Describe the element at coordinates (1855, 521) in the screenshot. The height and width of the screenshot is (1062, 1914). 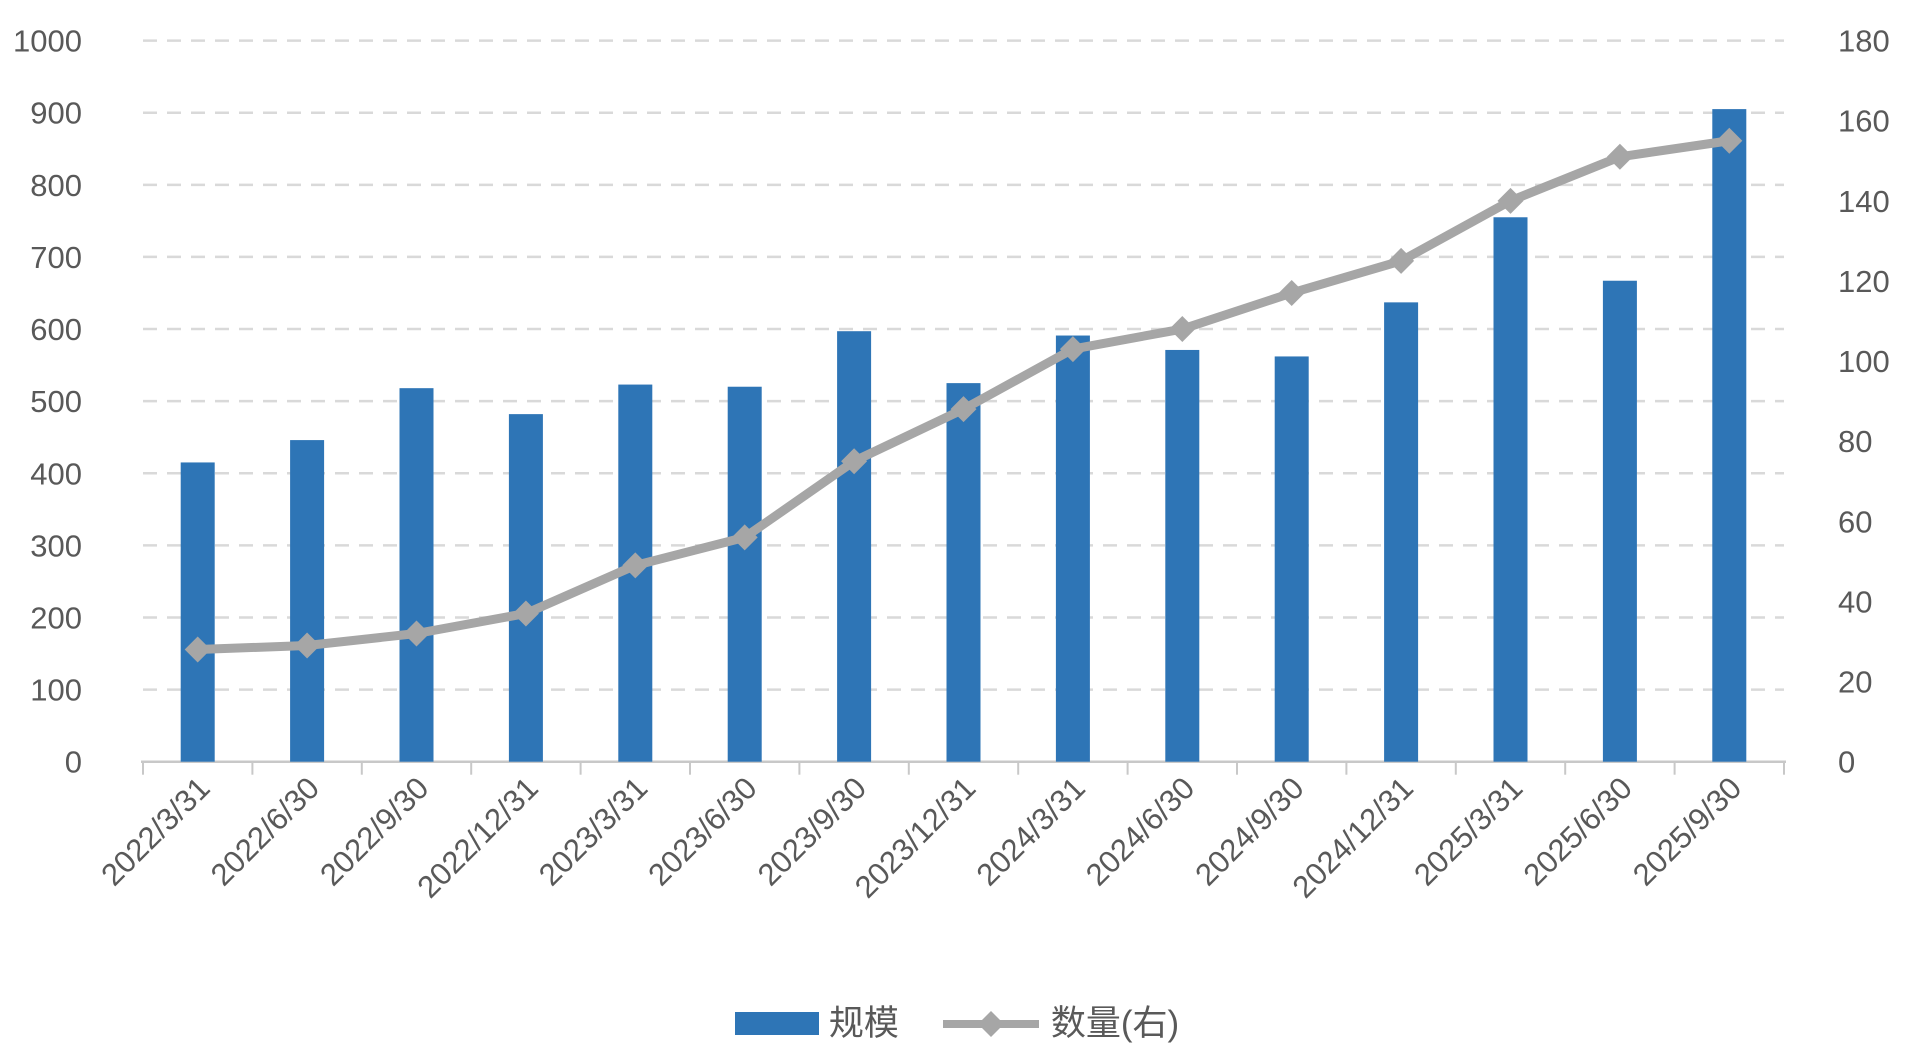
I see `y-axis-right-tick-label: 60` at that location.